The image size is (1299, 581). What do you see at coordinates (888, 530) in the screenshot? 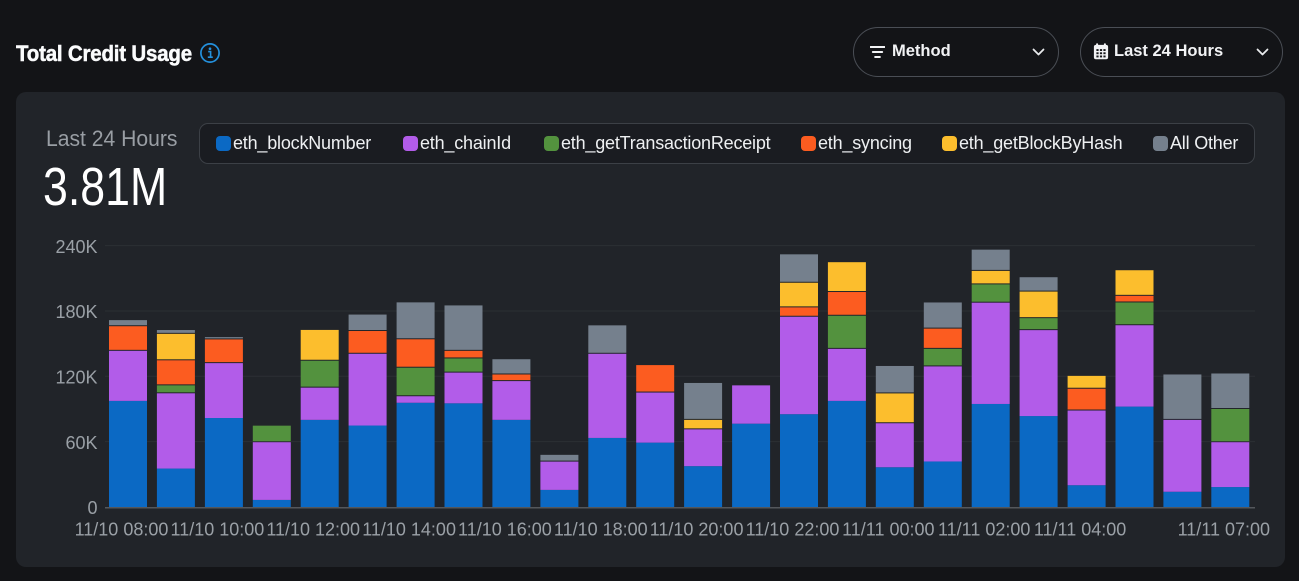
I see `svg-text: 11/11 00:00` at bounding box center [888, 530].